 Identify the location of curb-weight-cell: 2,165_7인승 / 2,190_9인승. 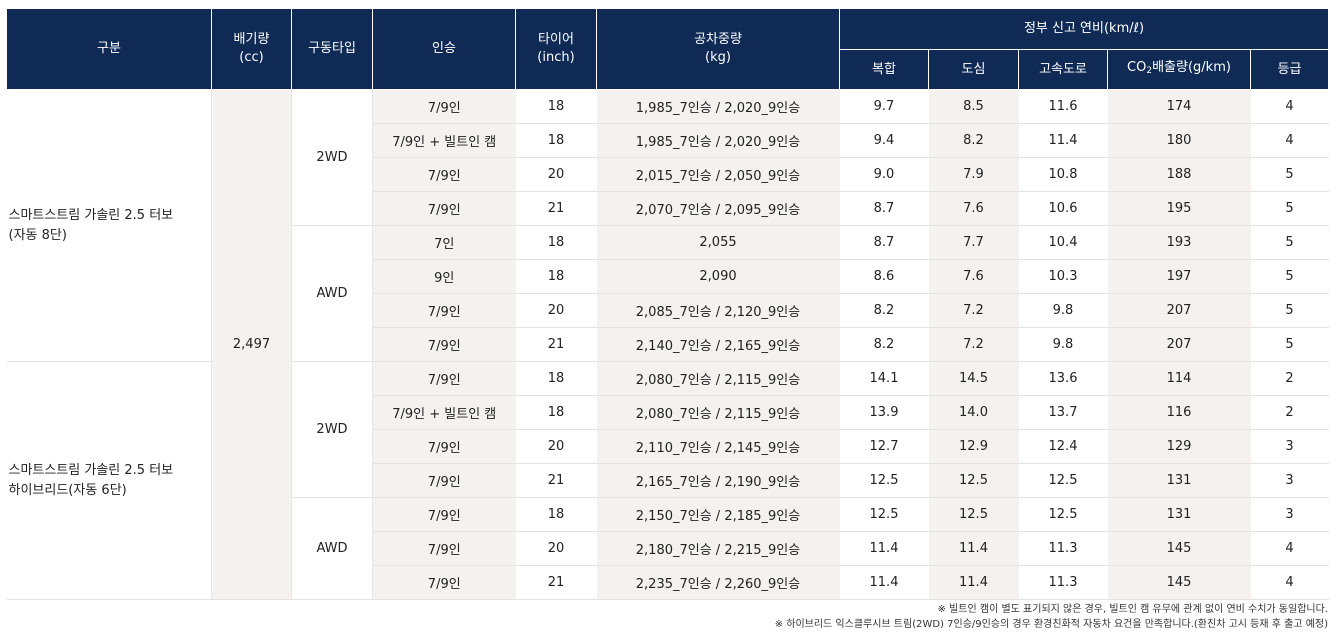
(718, 480).